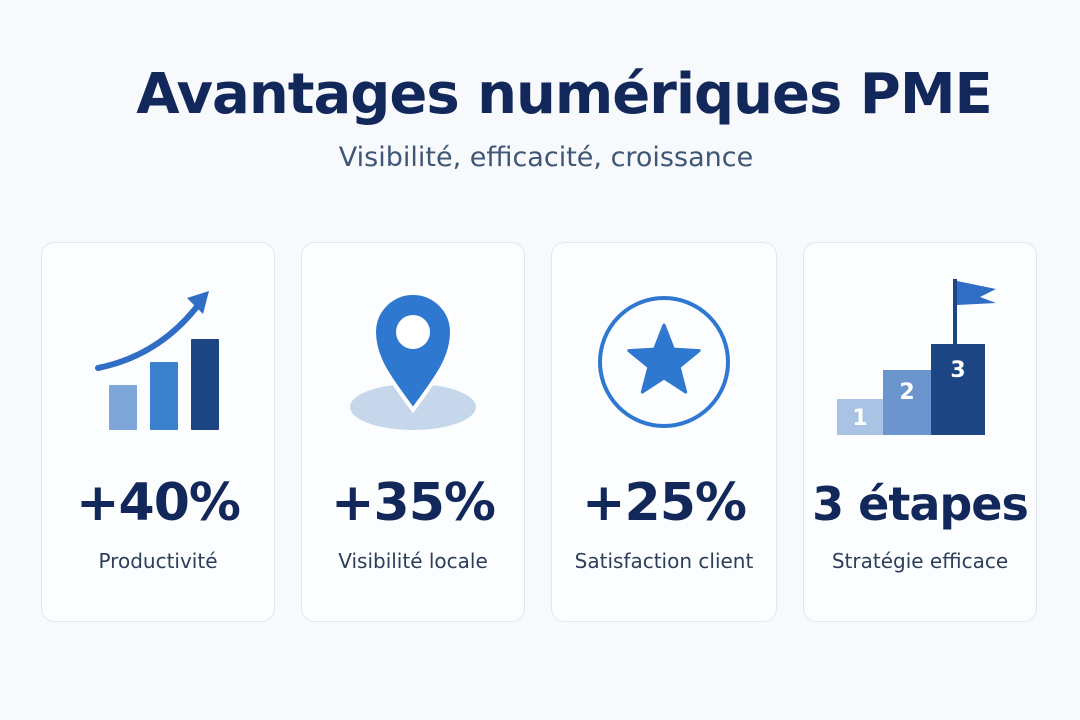 This screenshot has width=1080, height=720. What do you see at coordinates (546, 157) in the screenshot?
I see `page-subtitle: Visibilité, efficacité, croissance` at bounding box center [546, 157].